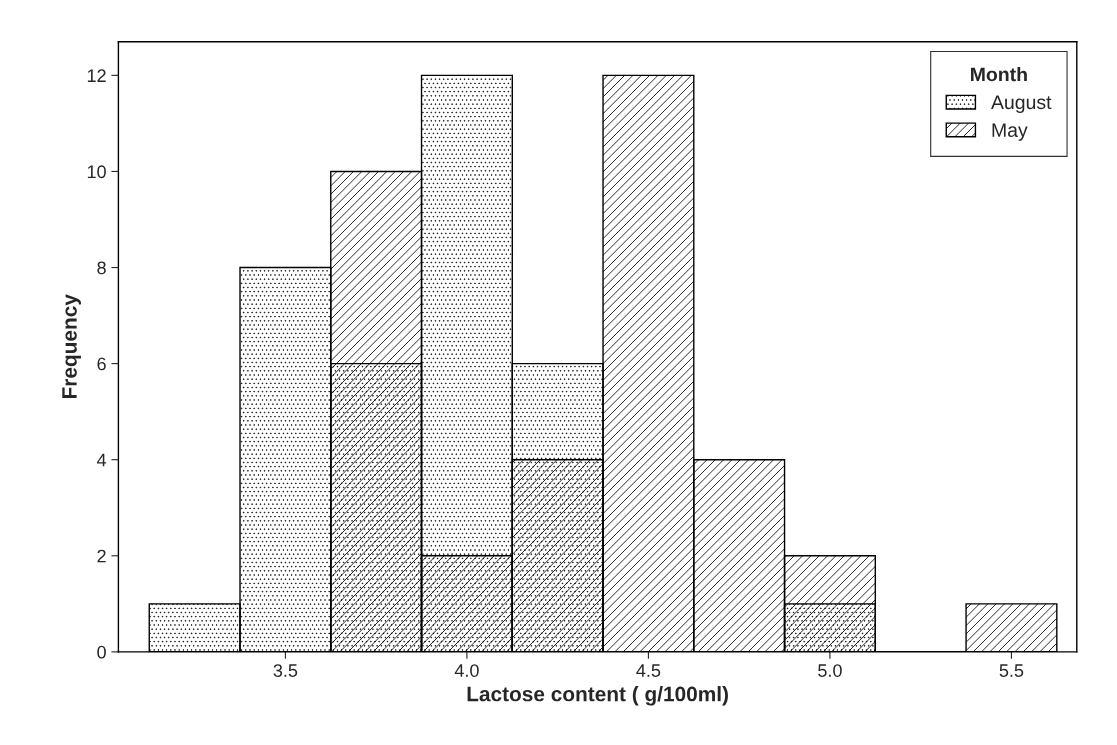 The height and width of the screenshot is (745, 1117). I want to click on y-axis-title: Frequency, so click(71, 346).